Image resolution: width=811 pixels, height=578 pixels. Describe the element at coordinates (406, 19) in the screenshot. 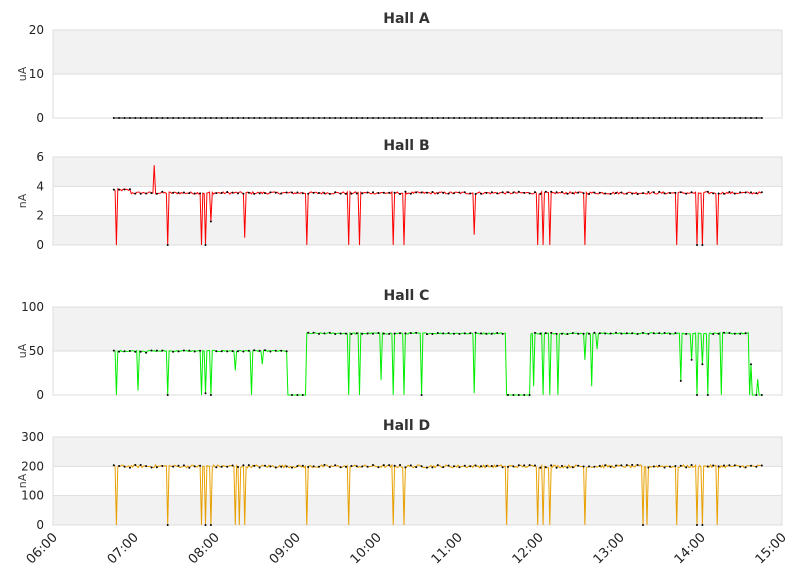

I see `panel-title: Hall A` at that location.